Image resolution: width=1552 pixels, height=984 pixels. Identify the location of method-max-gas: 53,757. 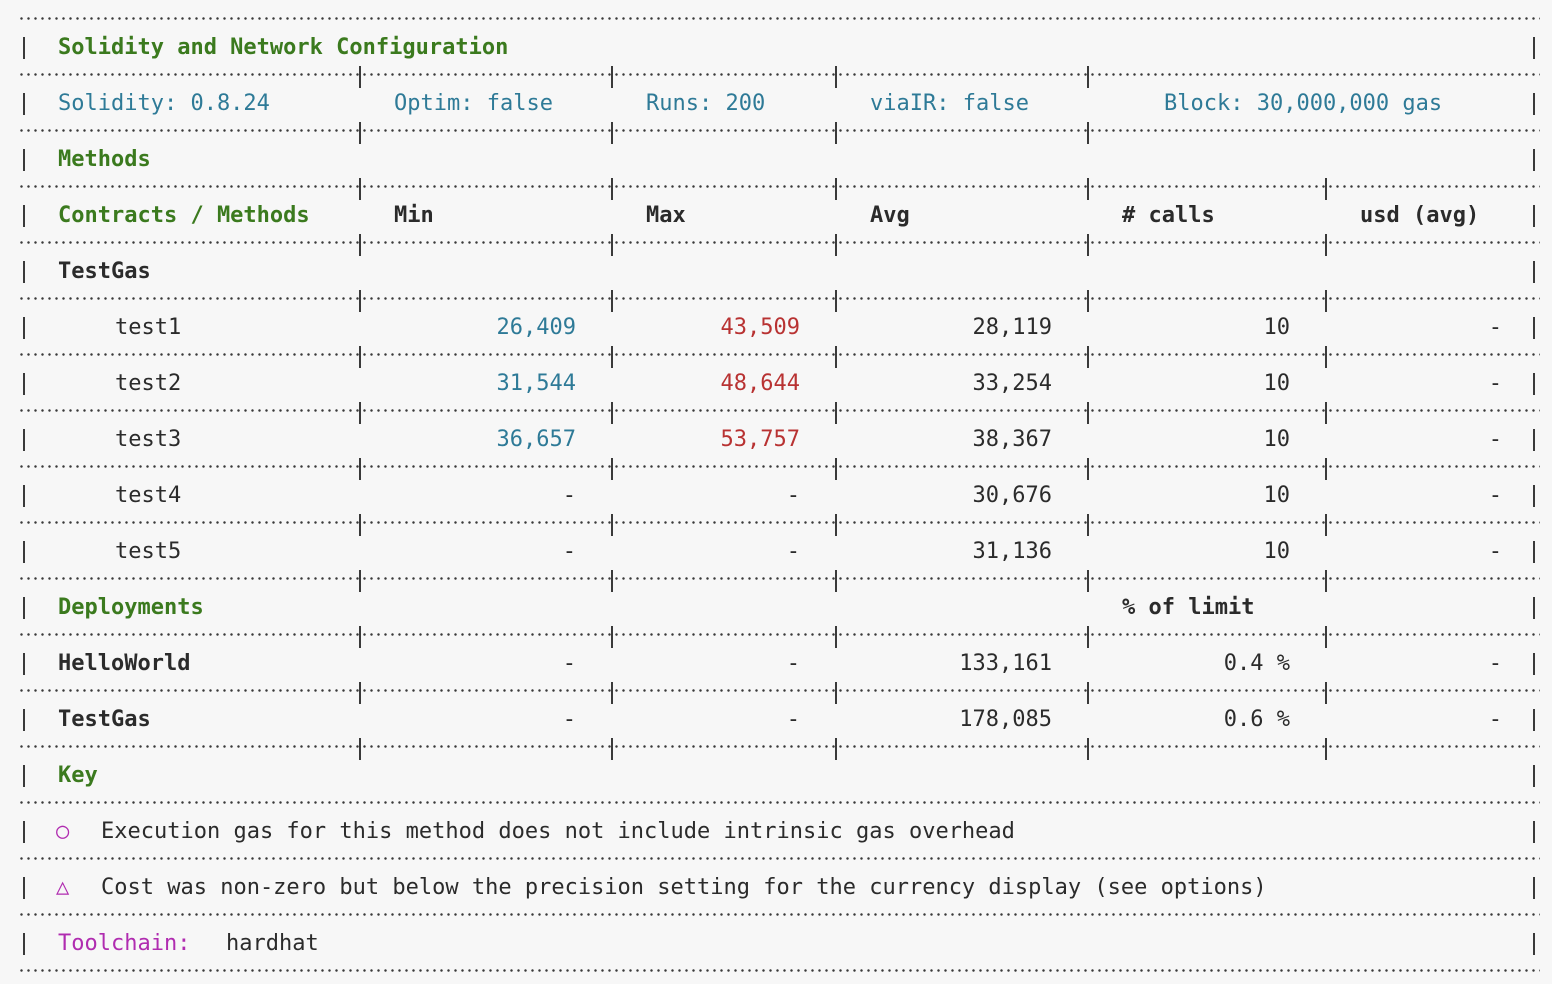
(760, 439).